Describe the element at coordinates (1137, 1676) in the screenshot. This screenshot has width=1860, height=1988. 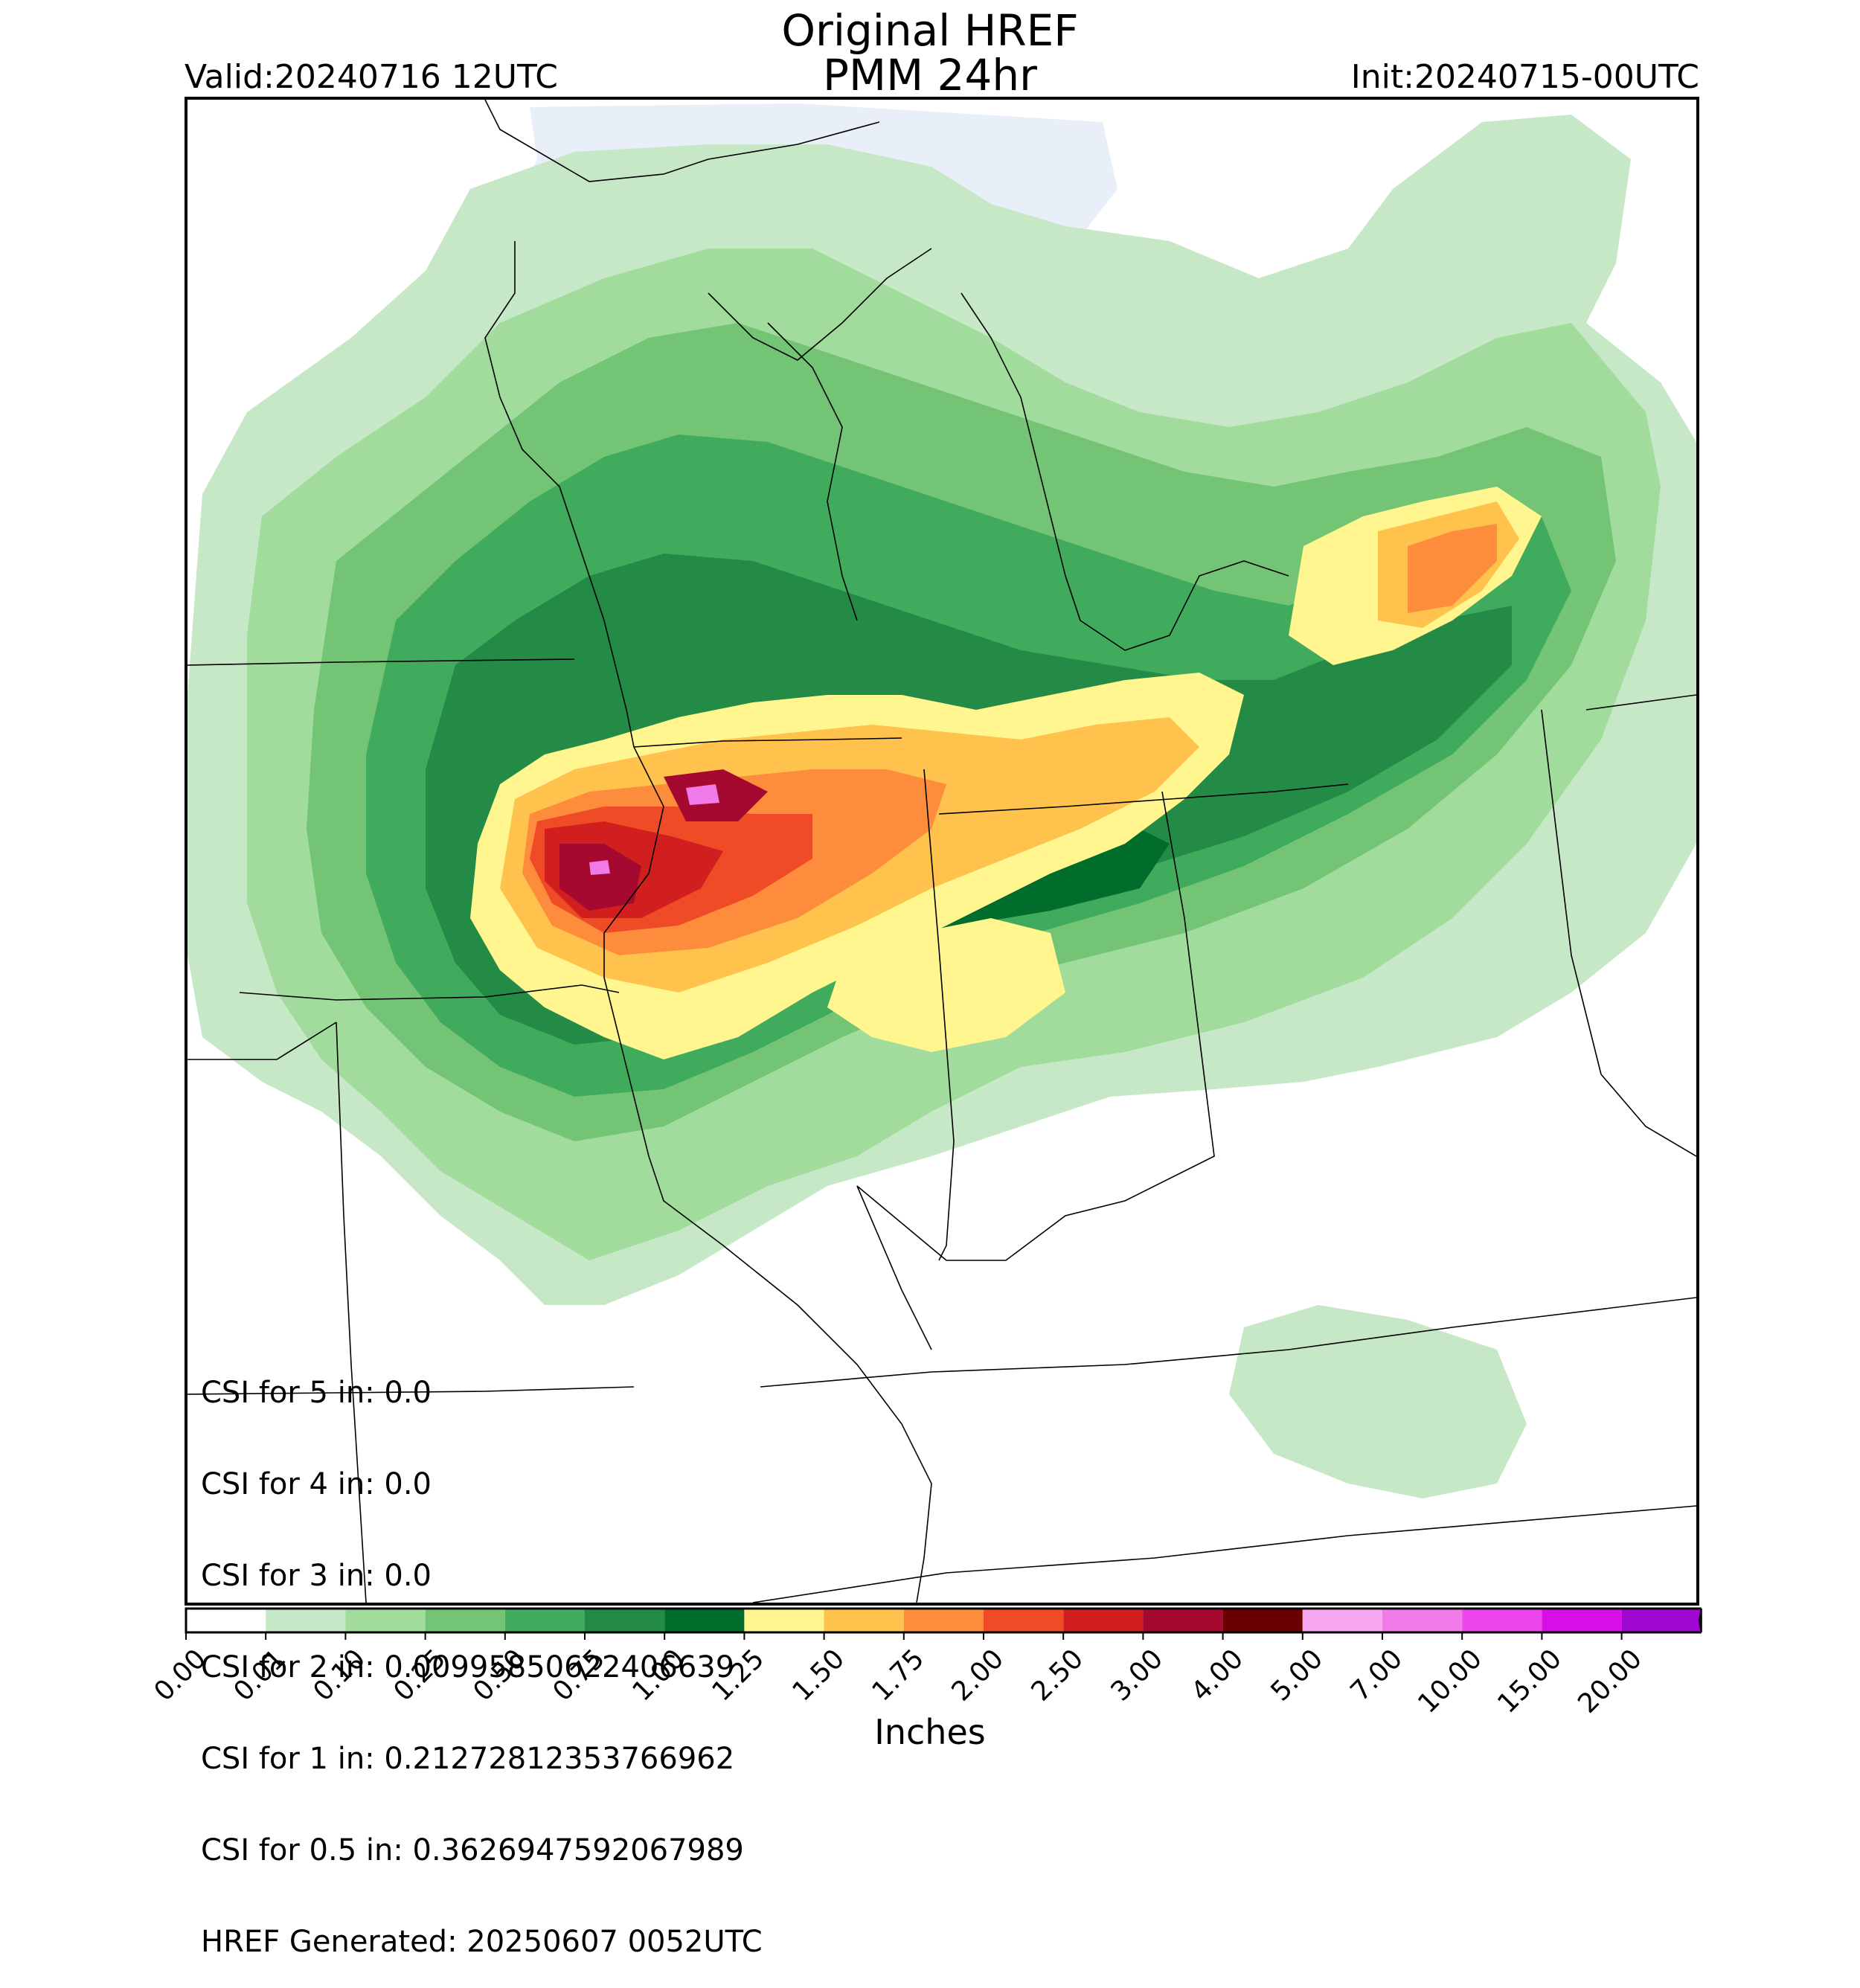
I see `colorbar-tick-label: 3.00` at that location.